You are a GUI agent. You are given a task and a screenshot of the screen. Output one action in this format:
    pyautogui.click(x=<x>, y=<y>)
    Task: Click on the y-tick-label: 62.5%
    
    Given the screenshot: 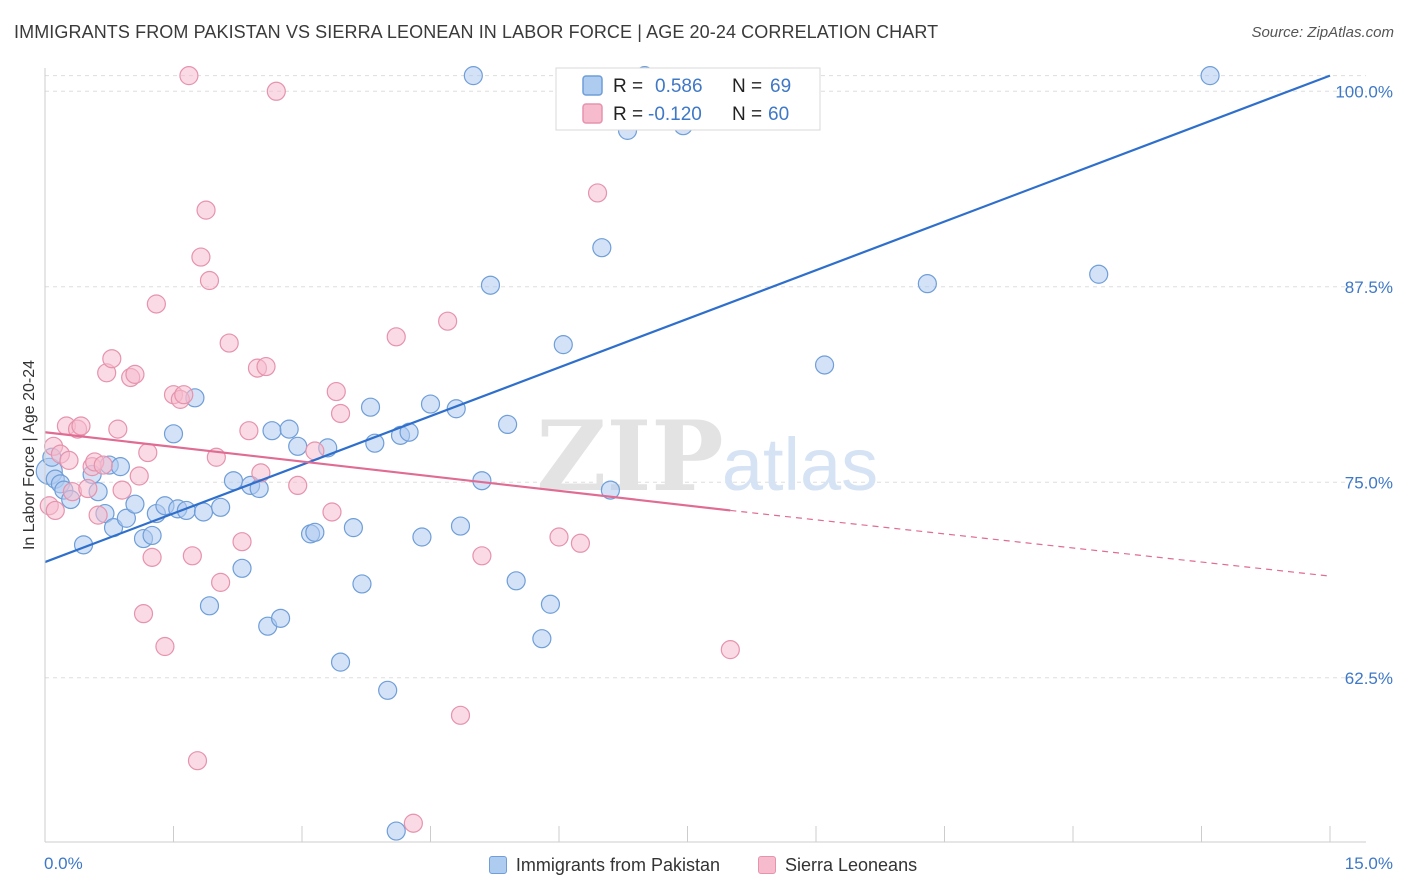 What is the action you would take?
    pyautogui.click(x=1369, y=678)
    